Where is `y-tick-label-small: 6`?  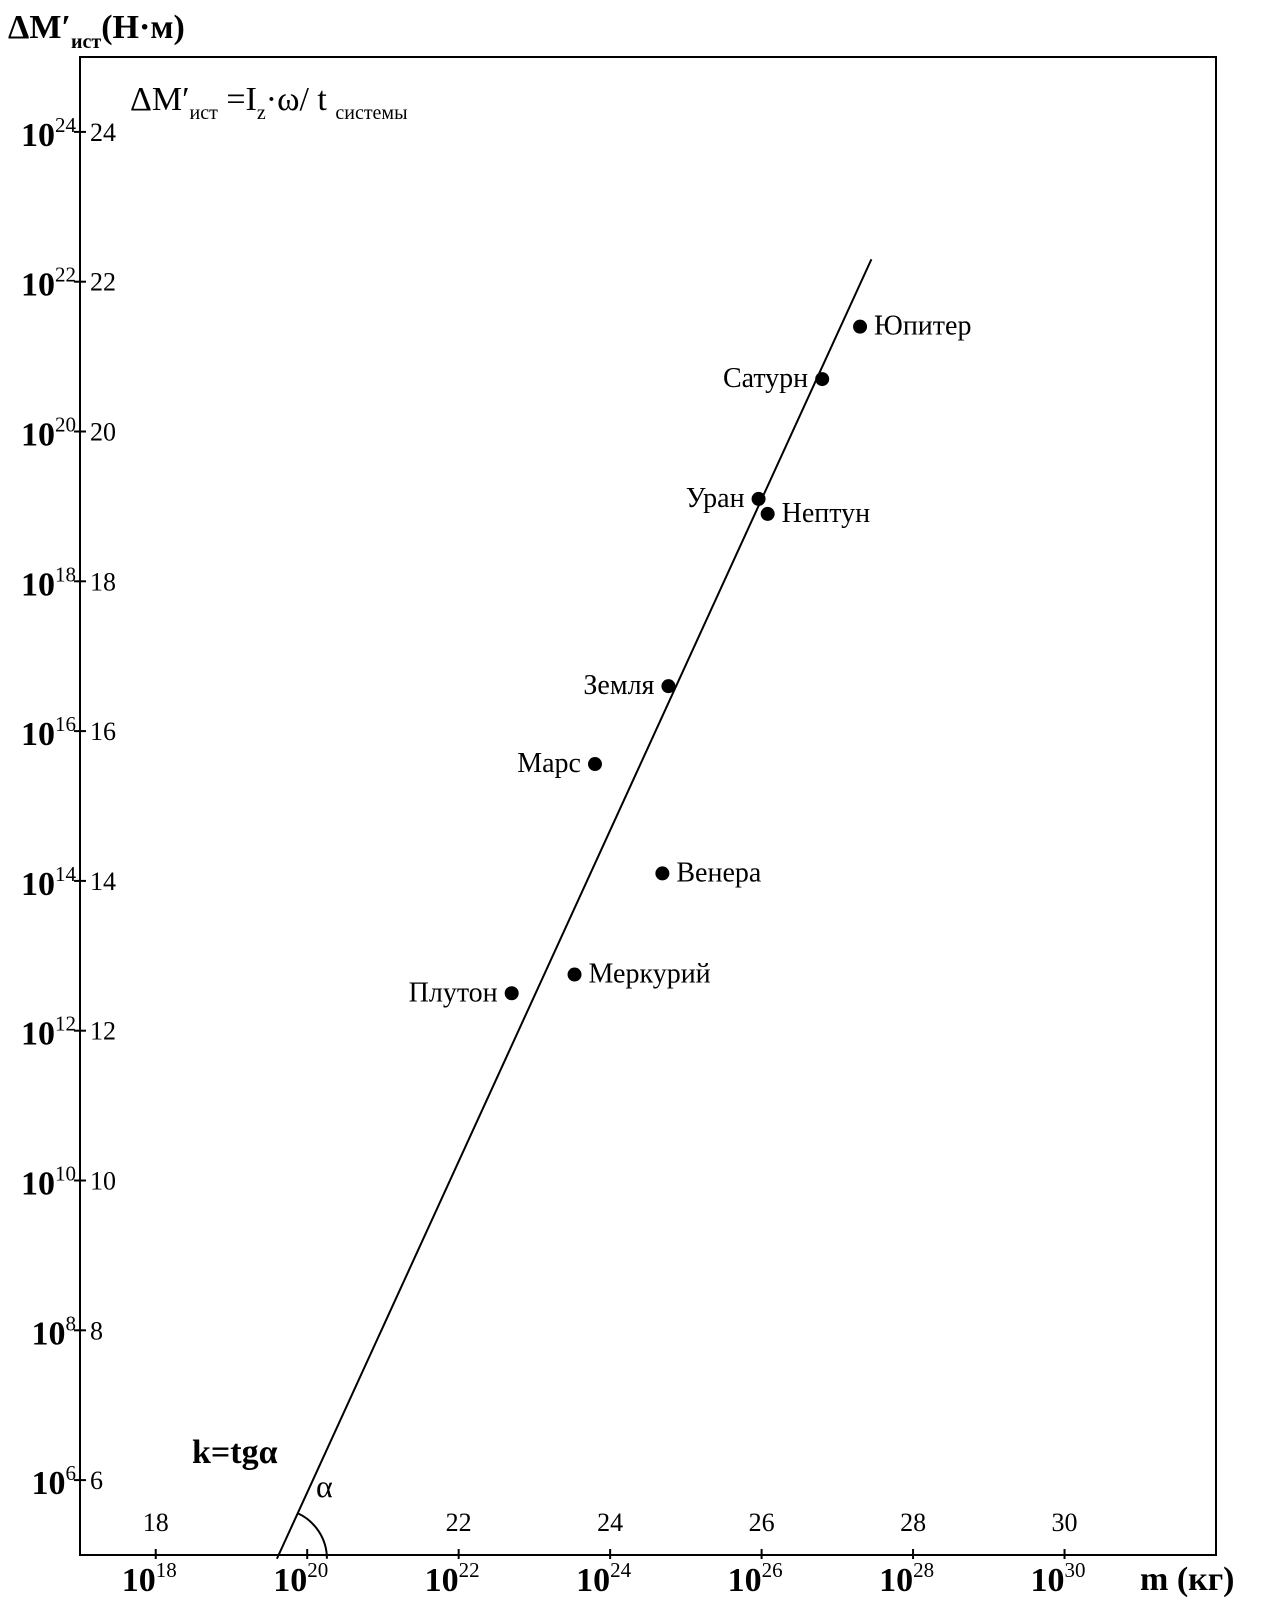 y-tick-label-small: 6 is located at coordinates (96, 1480).